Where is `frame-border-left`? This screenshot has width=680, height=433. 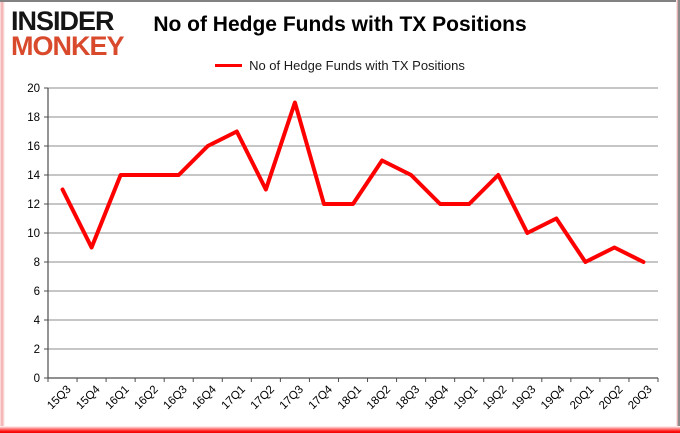 frame-border-left is located at coordinates (2, 216).